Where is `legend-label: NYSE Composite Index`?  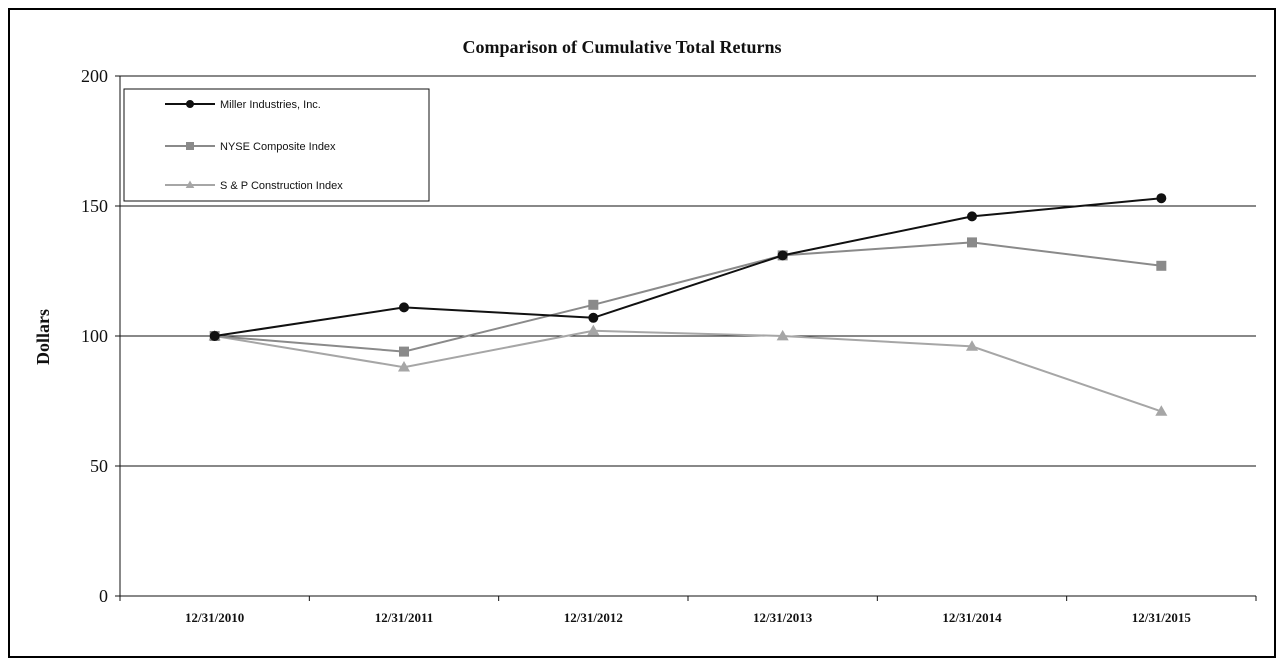 legend-label: NYSE Composite Index is located at coordinates (278, 147).